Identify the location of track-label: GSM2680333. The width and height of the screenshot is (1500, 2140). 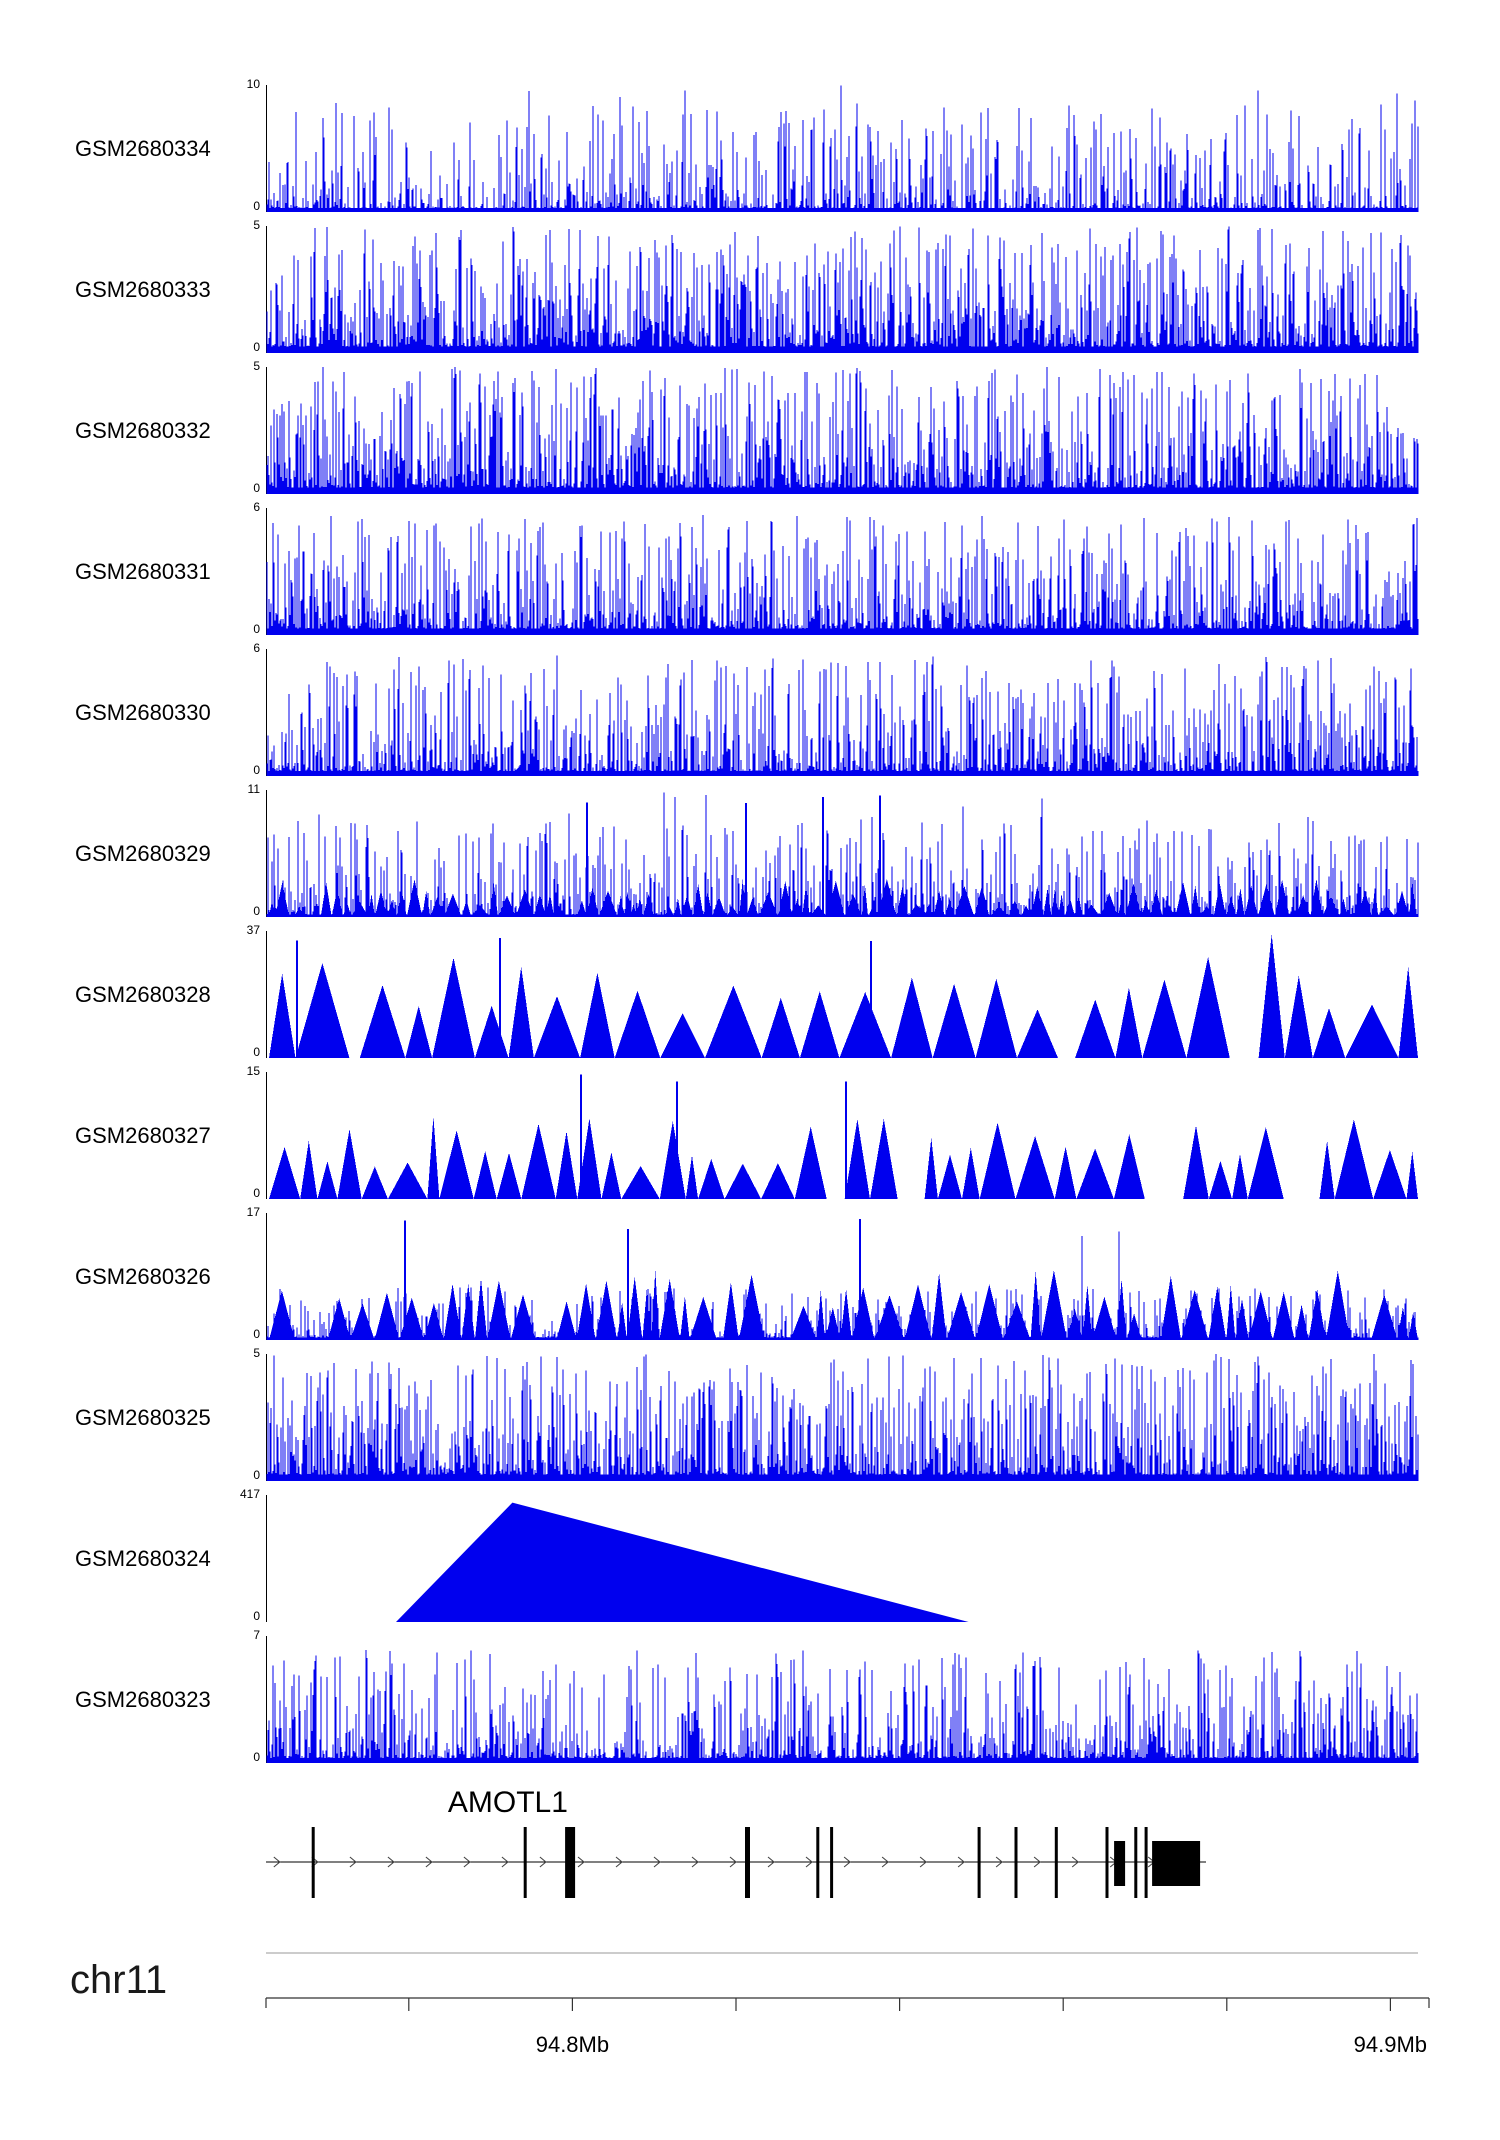
(143, 289).